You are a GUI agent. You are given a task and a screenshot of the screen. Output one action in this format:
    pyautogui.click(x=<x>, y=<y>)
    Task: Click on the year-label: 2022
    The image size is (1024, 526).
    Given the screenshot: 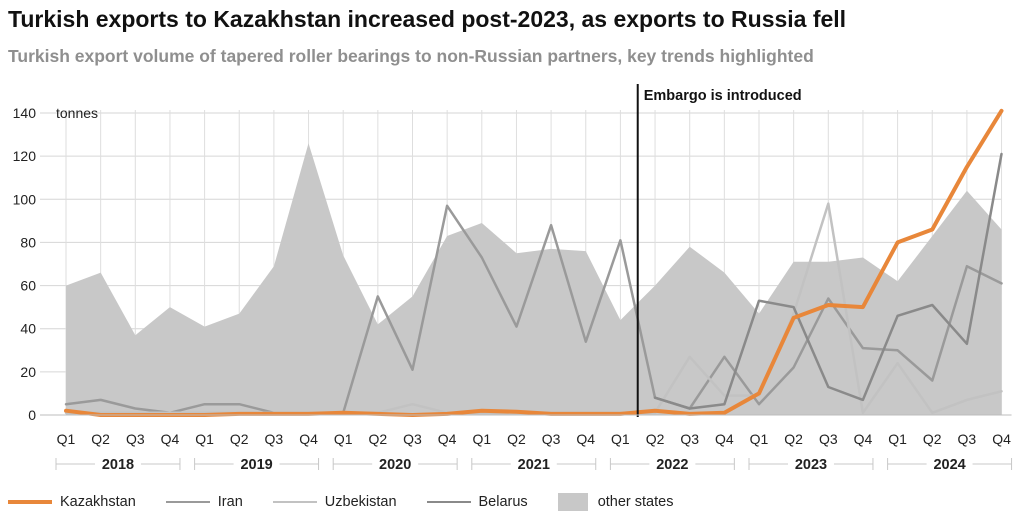 What is the action you would take?
    pyautogui.click(x=672, y=465)
    